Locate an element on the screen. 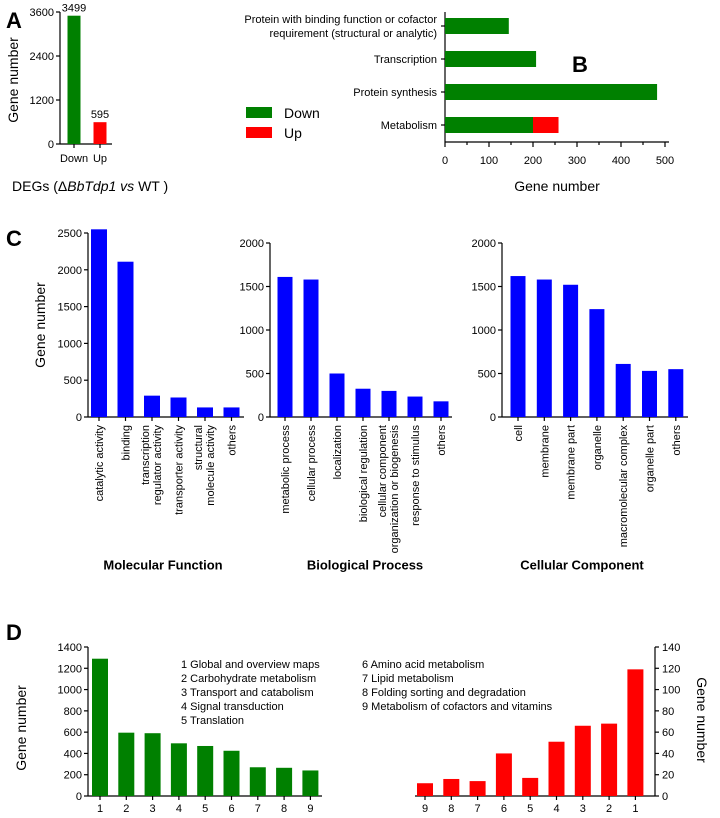 The width and height of the screenshot is (720, 818). label-line: requirement (structural or analytic) is located at coordinates (353, 34).